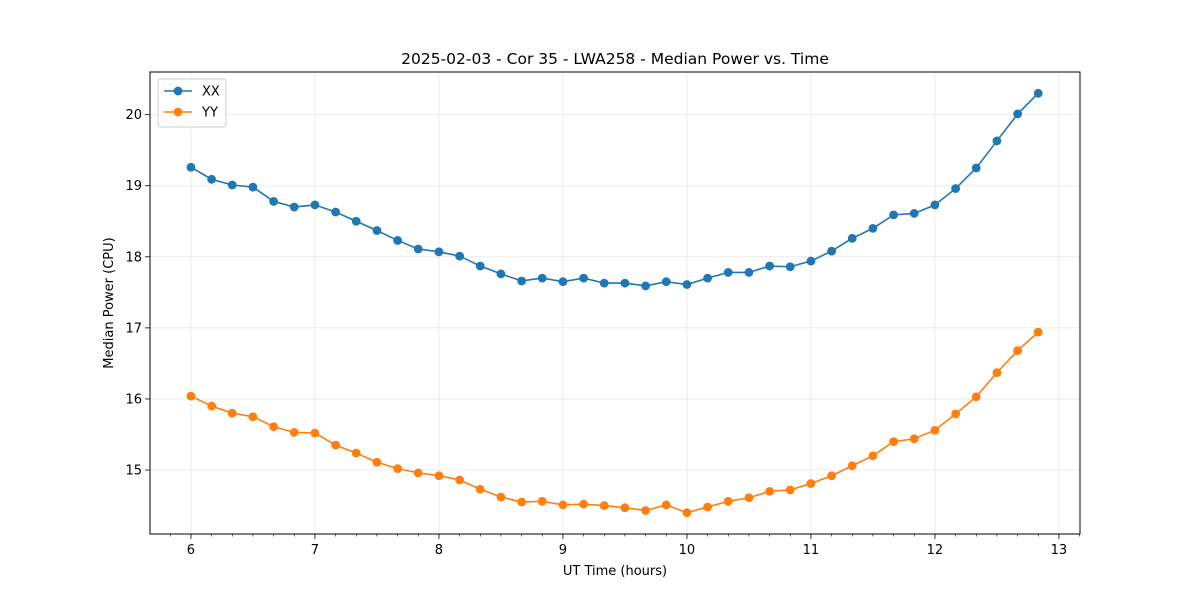 This screenshot has height=600, width=1200. I want to click on legend-label-yy: YY, so click(209, 113).